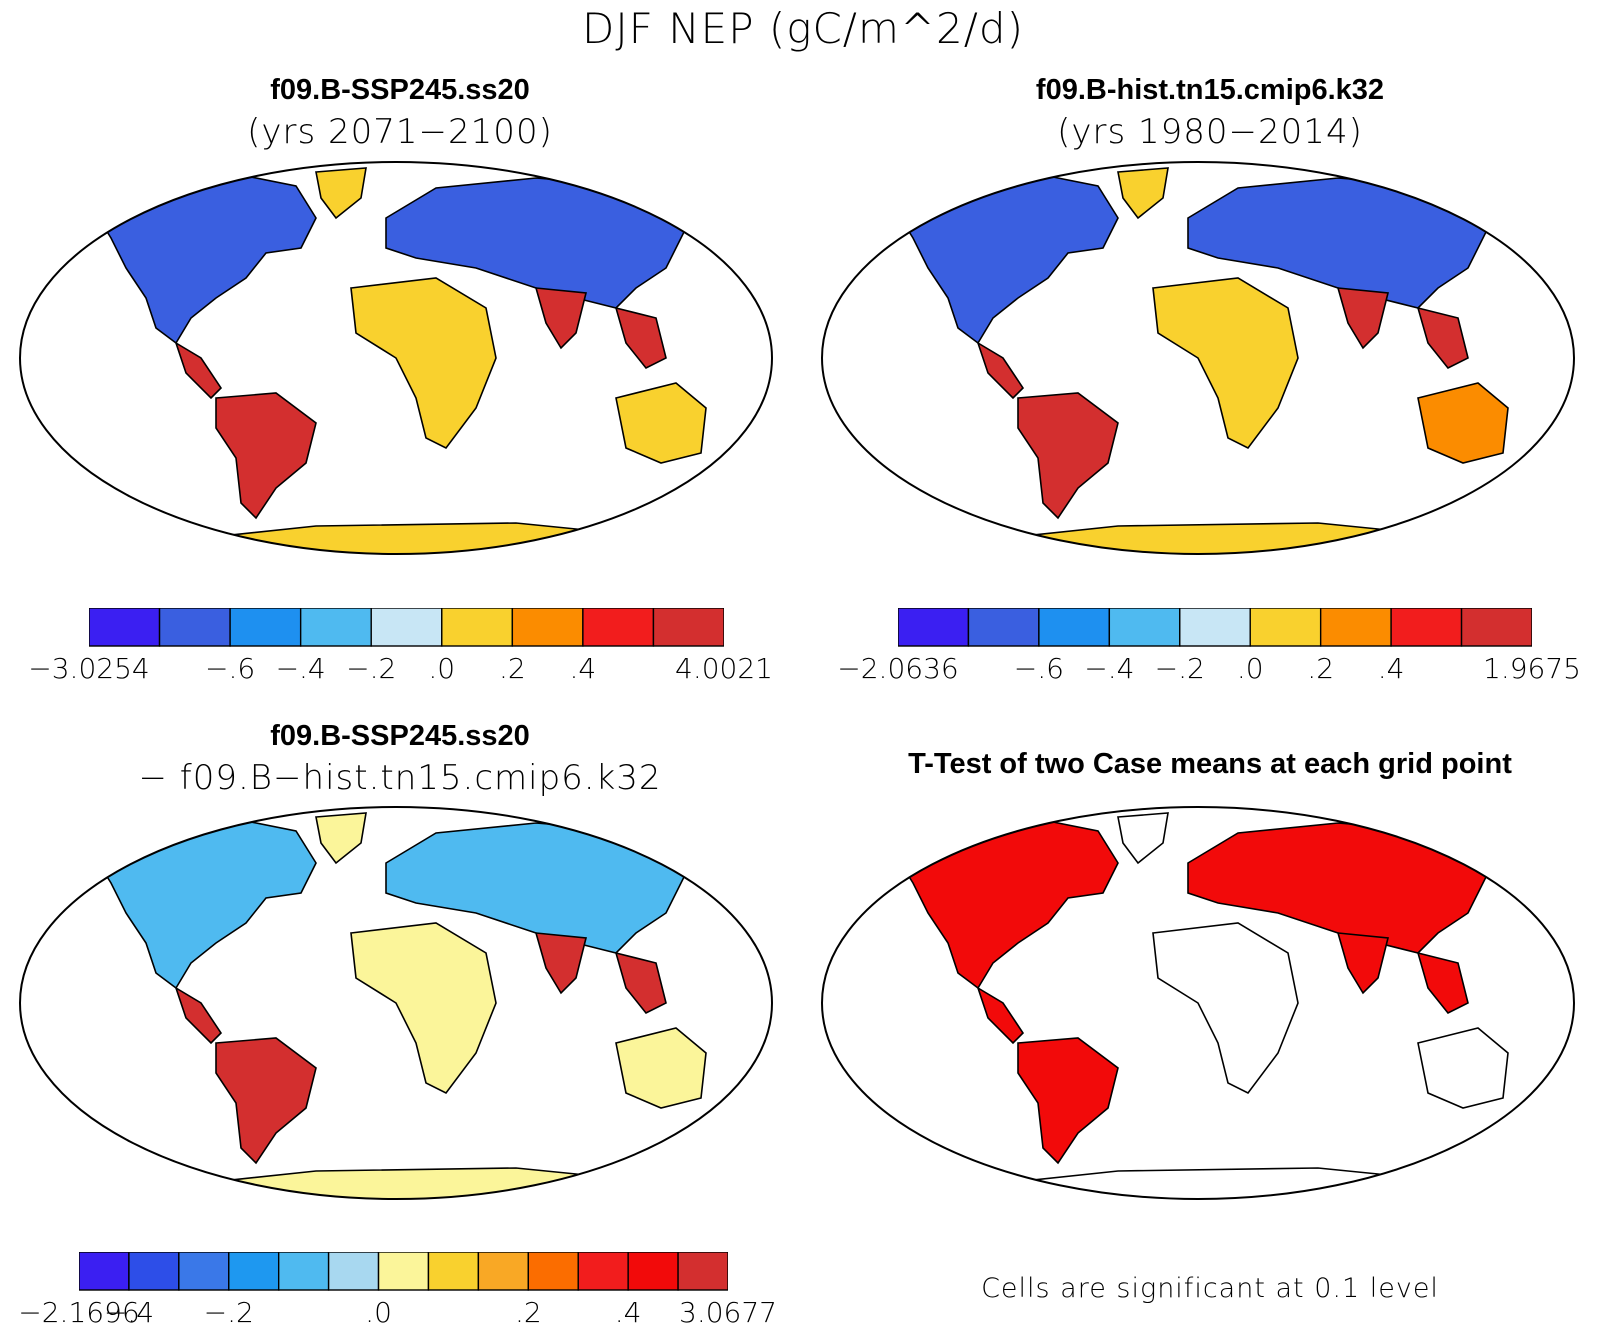 The width and height of the screenshot is (1606, 1329). What do you see at coordinates (400, 90) in the screenshot?
I see `panel-1-title: f09.B-SSP245.ss20` at bounding box center [400, 90].